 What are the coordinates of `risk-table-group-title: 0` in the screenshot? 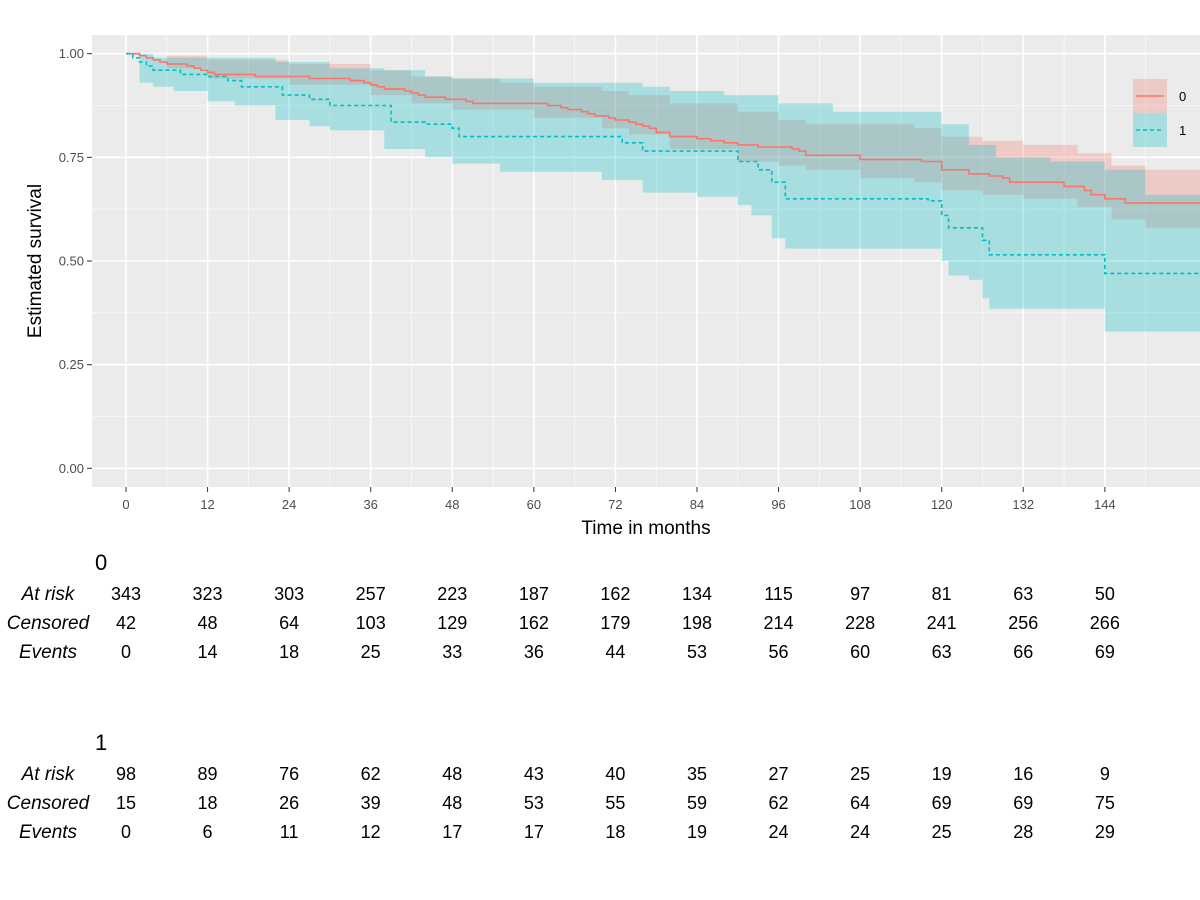 It's located at (101, 562).